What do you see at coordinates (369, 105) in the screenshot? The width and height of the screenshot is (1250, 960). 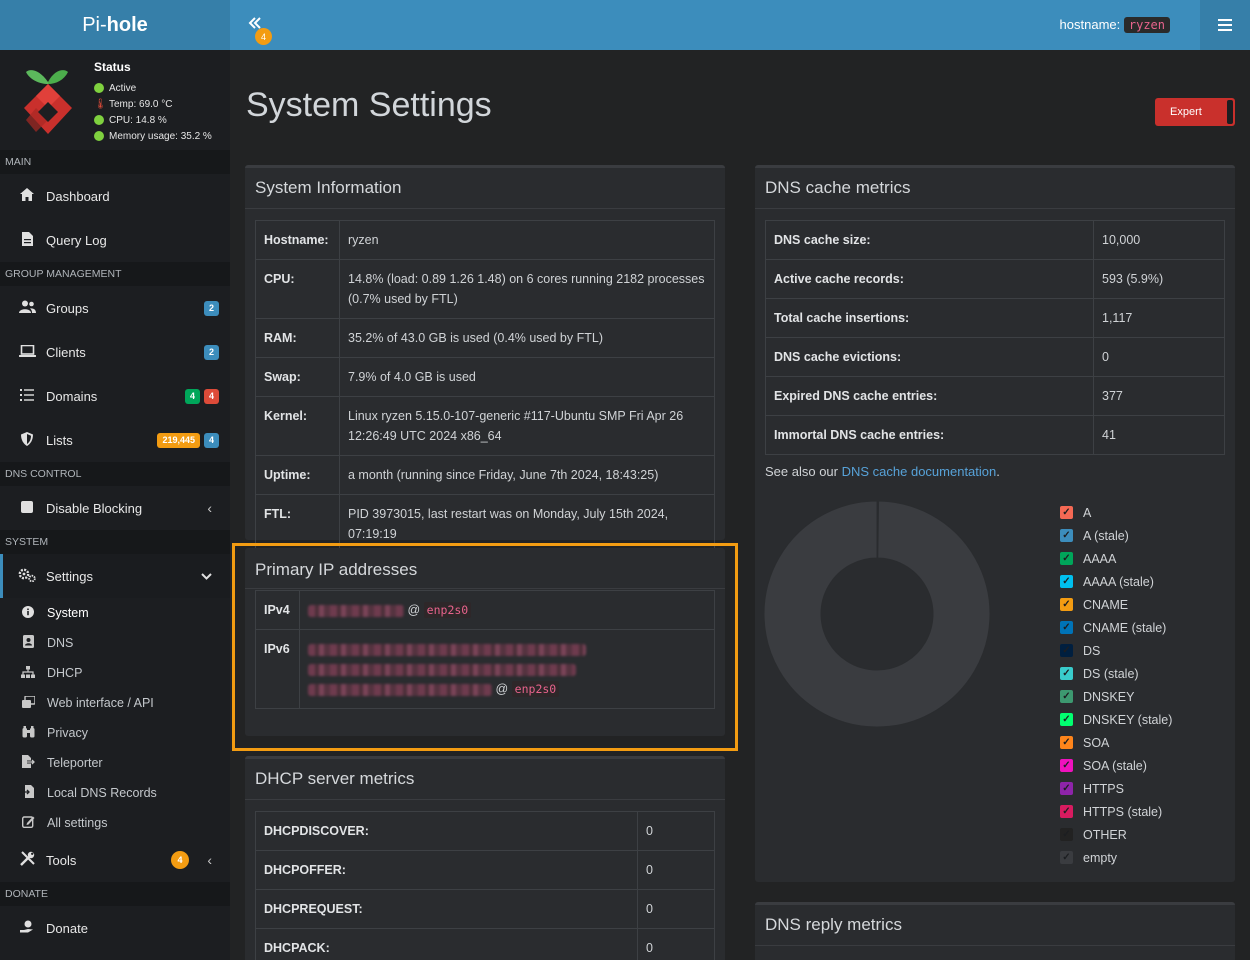 I see `page-title: System Settings` at bounding box center [369, 105].